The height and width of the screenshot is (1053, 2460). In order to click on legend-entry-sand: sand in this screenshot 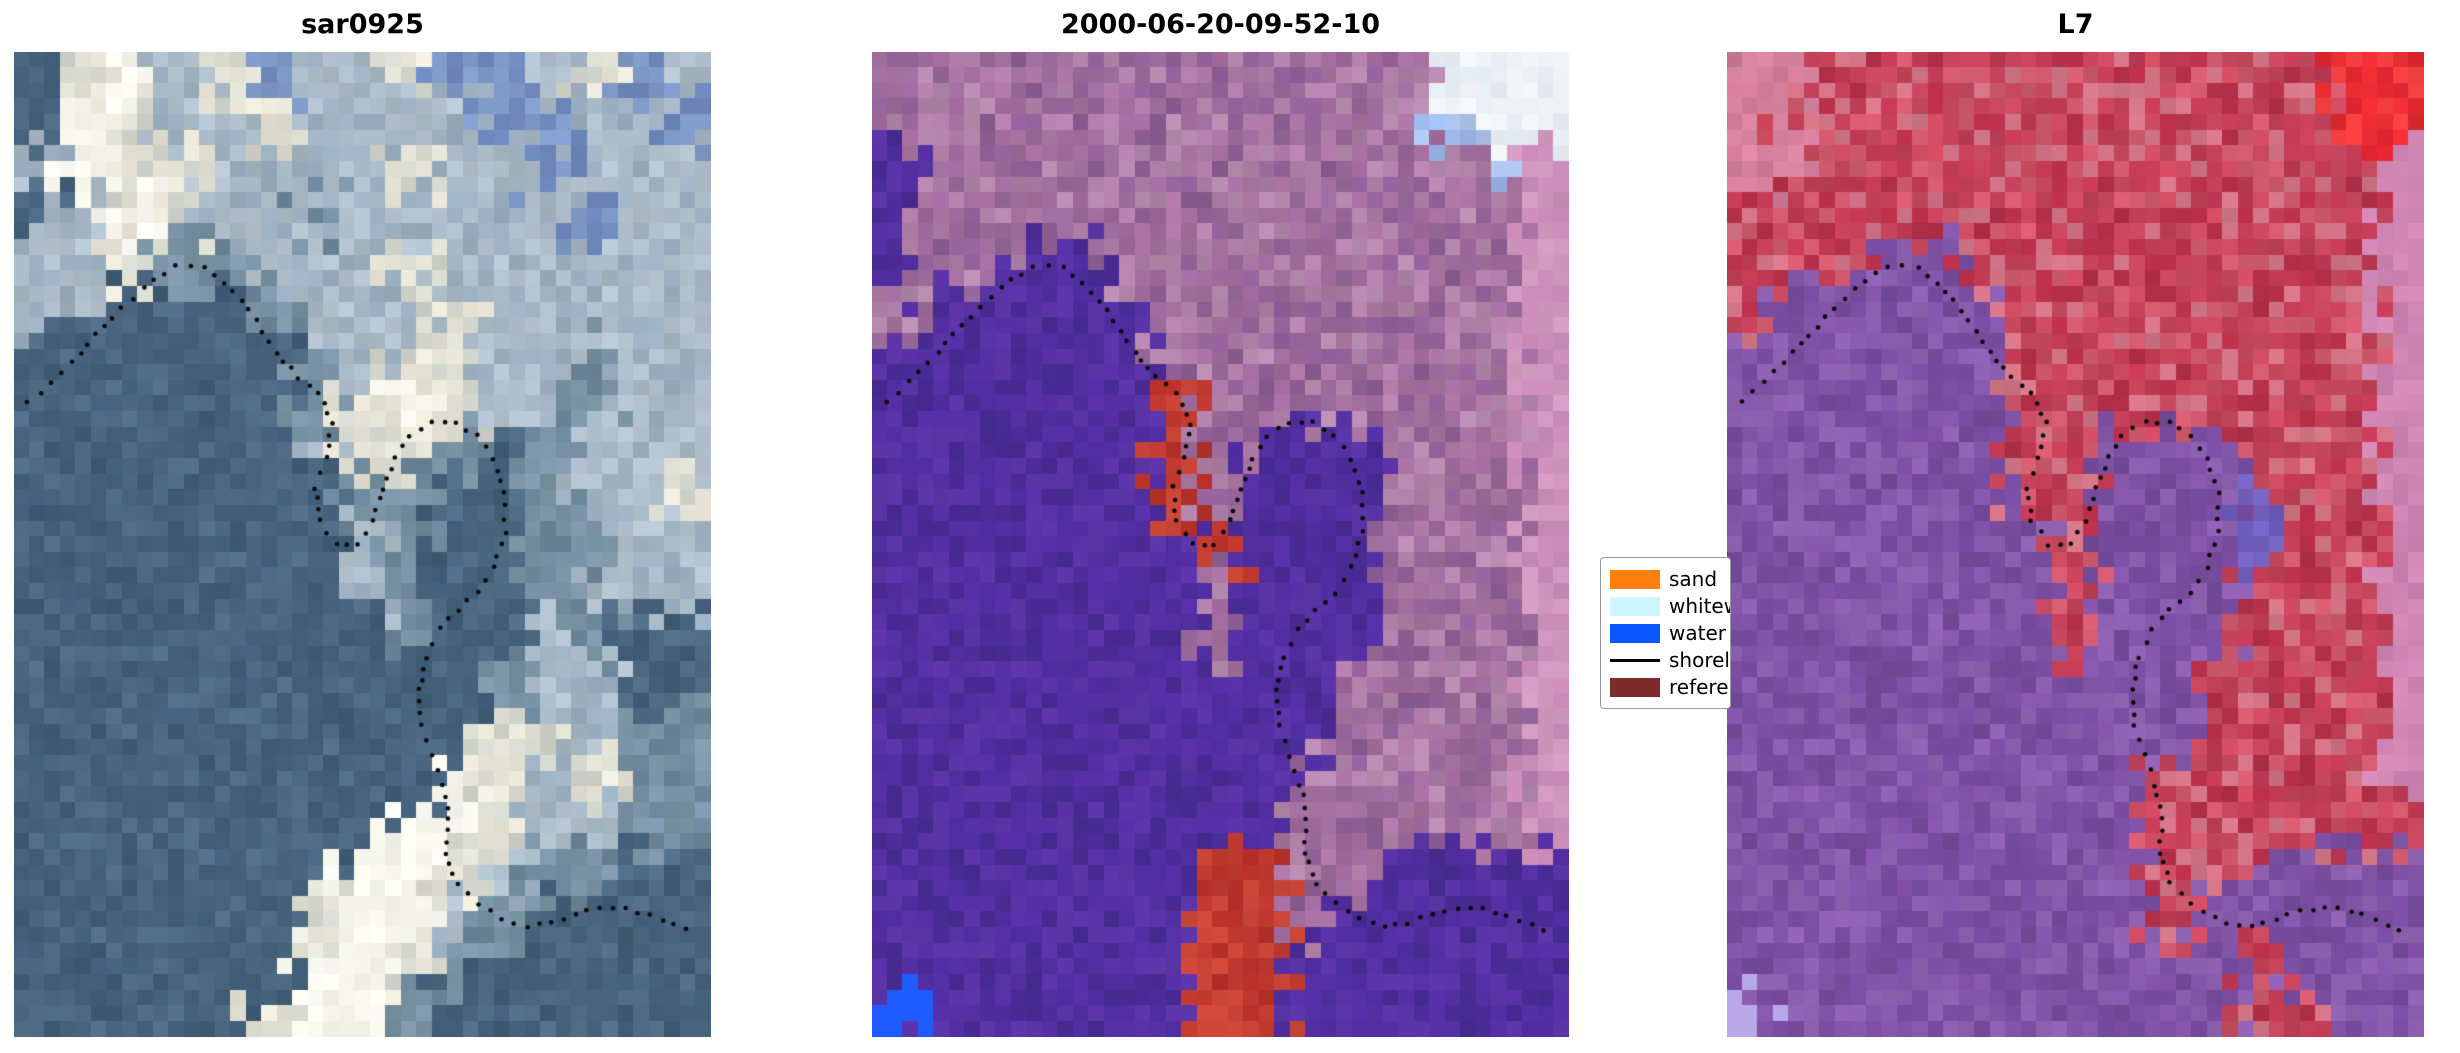, I will do `click(1670, 579)`.